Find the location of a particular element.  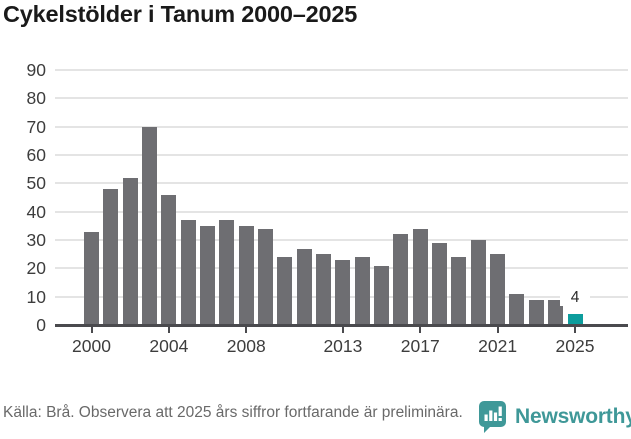

x-axis-label-2013: 2013 is located at coordinates (343, 346).